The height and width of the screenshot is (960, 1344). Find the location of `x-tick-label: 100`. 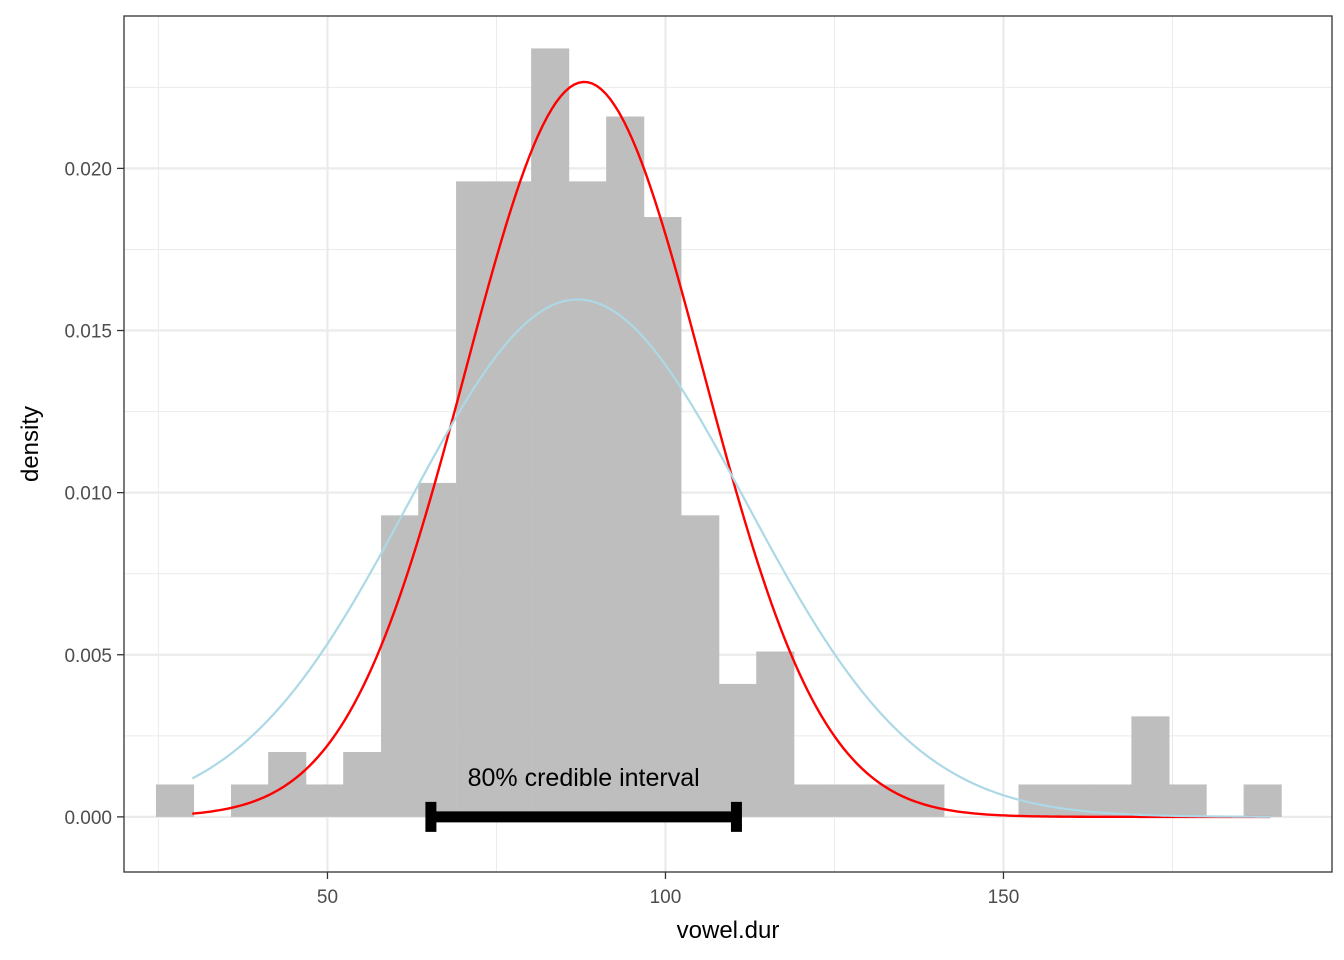

x-tick-label: 100 is located at coordinates (666, 897).